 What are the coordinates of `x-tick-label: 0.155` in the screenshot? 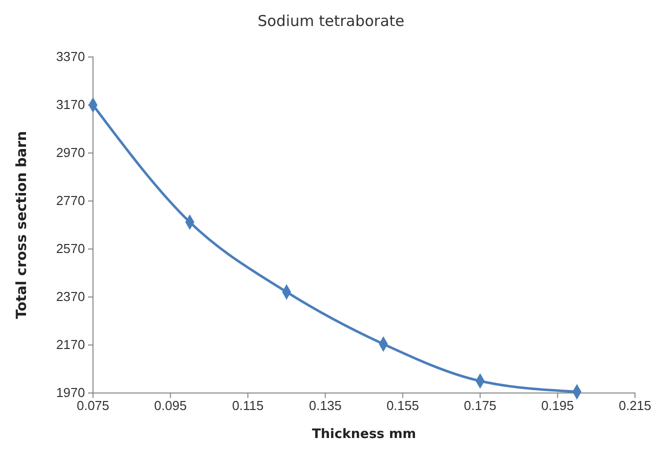 It's located at (402, 406).